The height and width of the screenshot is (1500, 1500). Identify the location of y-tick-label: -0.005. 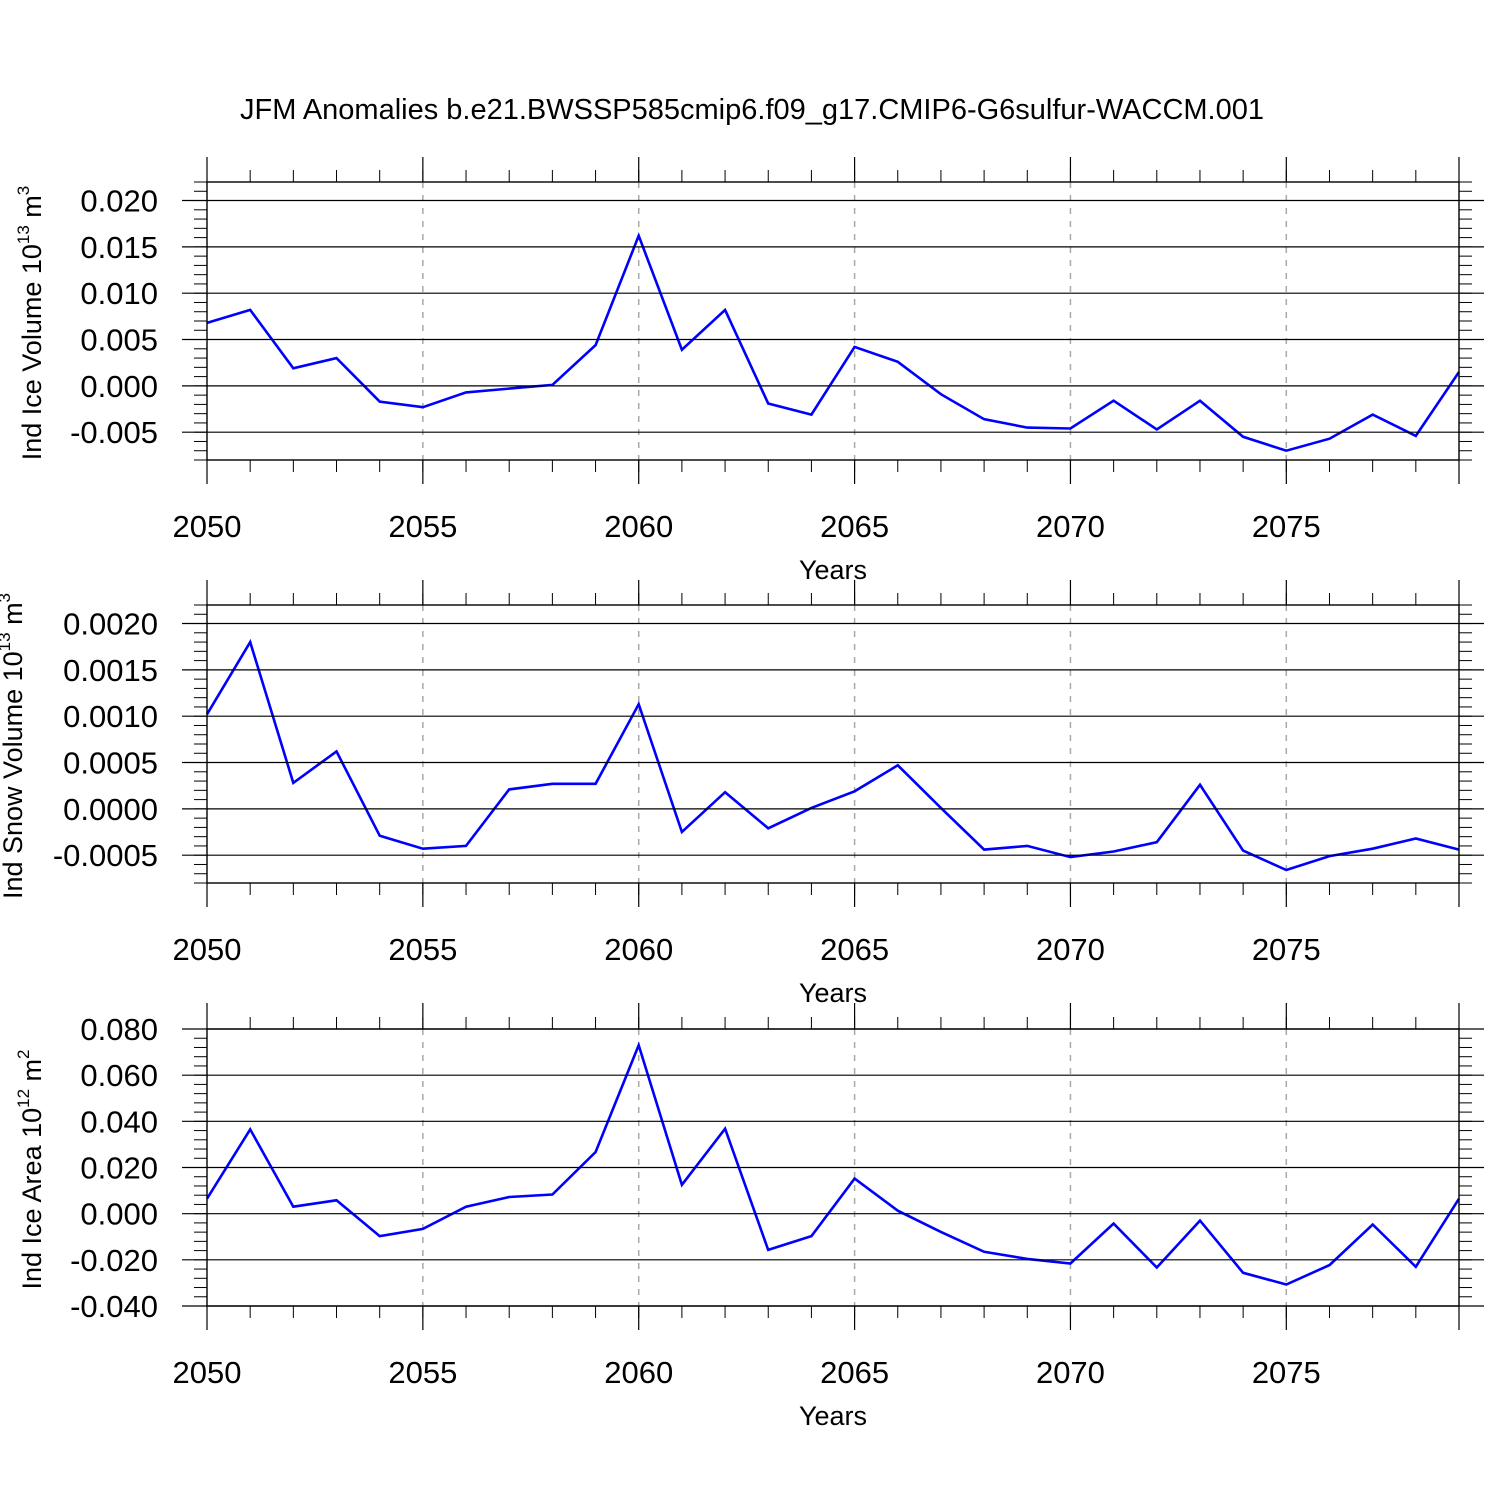
(114, 432).